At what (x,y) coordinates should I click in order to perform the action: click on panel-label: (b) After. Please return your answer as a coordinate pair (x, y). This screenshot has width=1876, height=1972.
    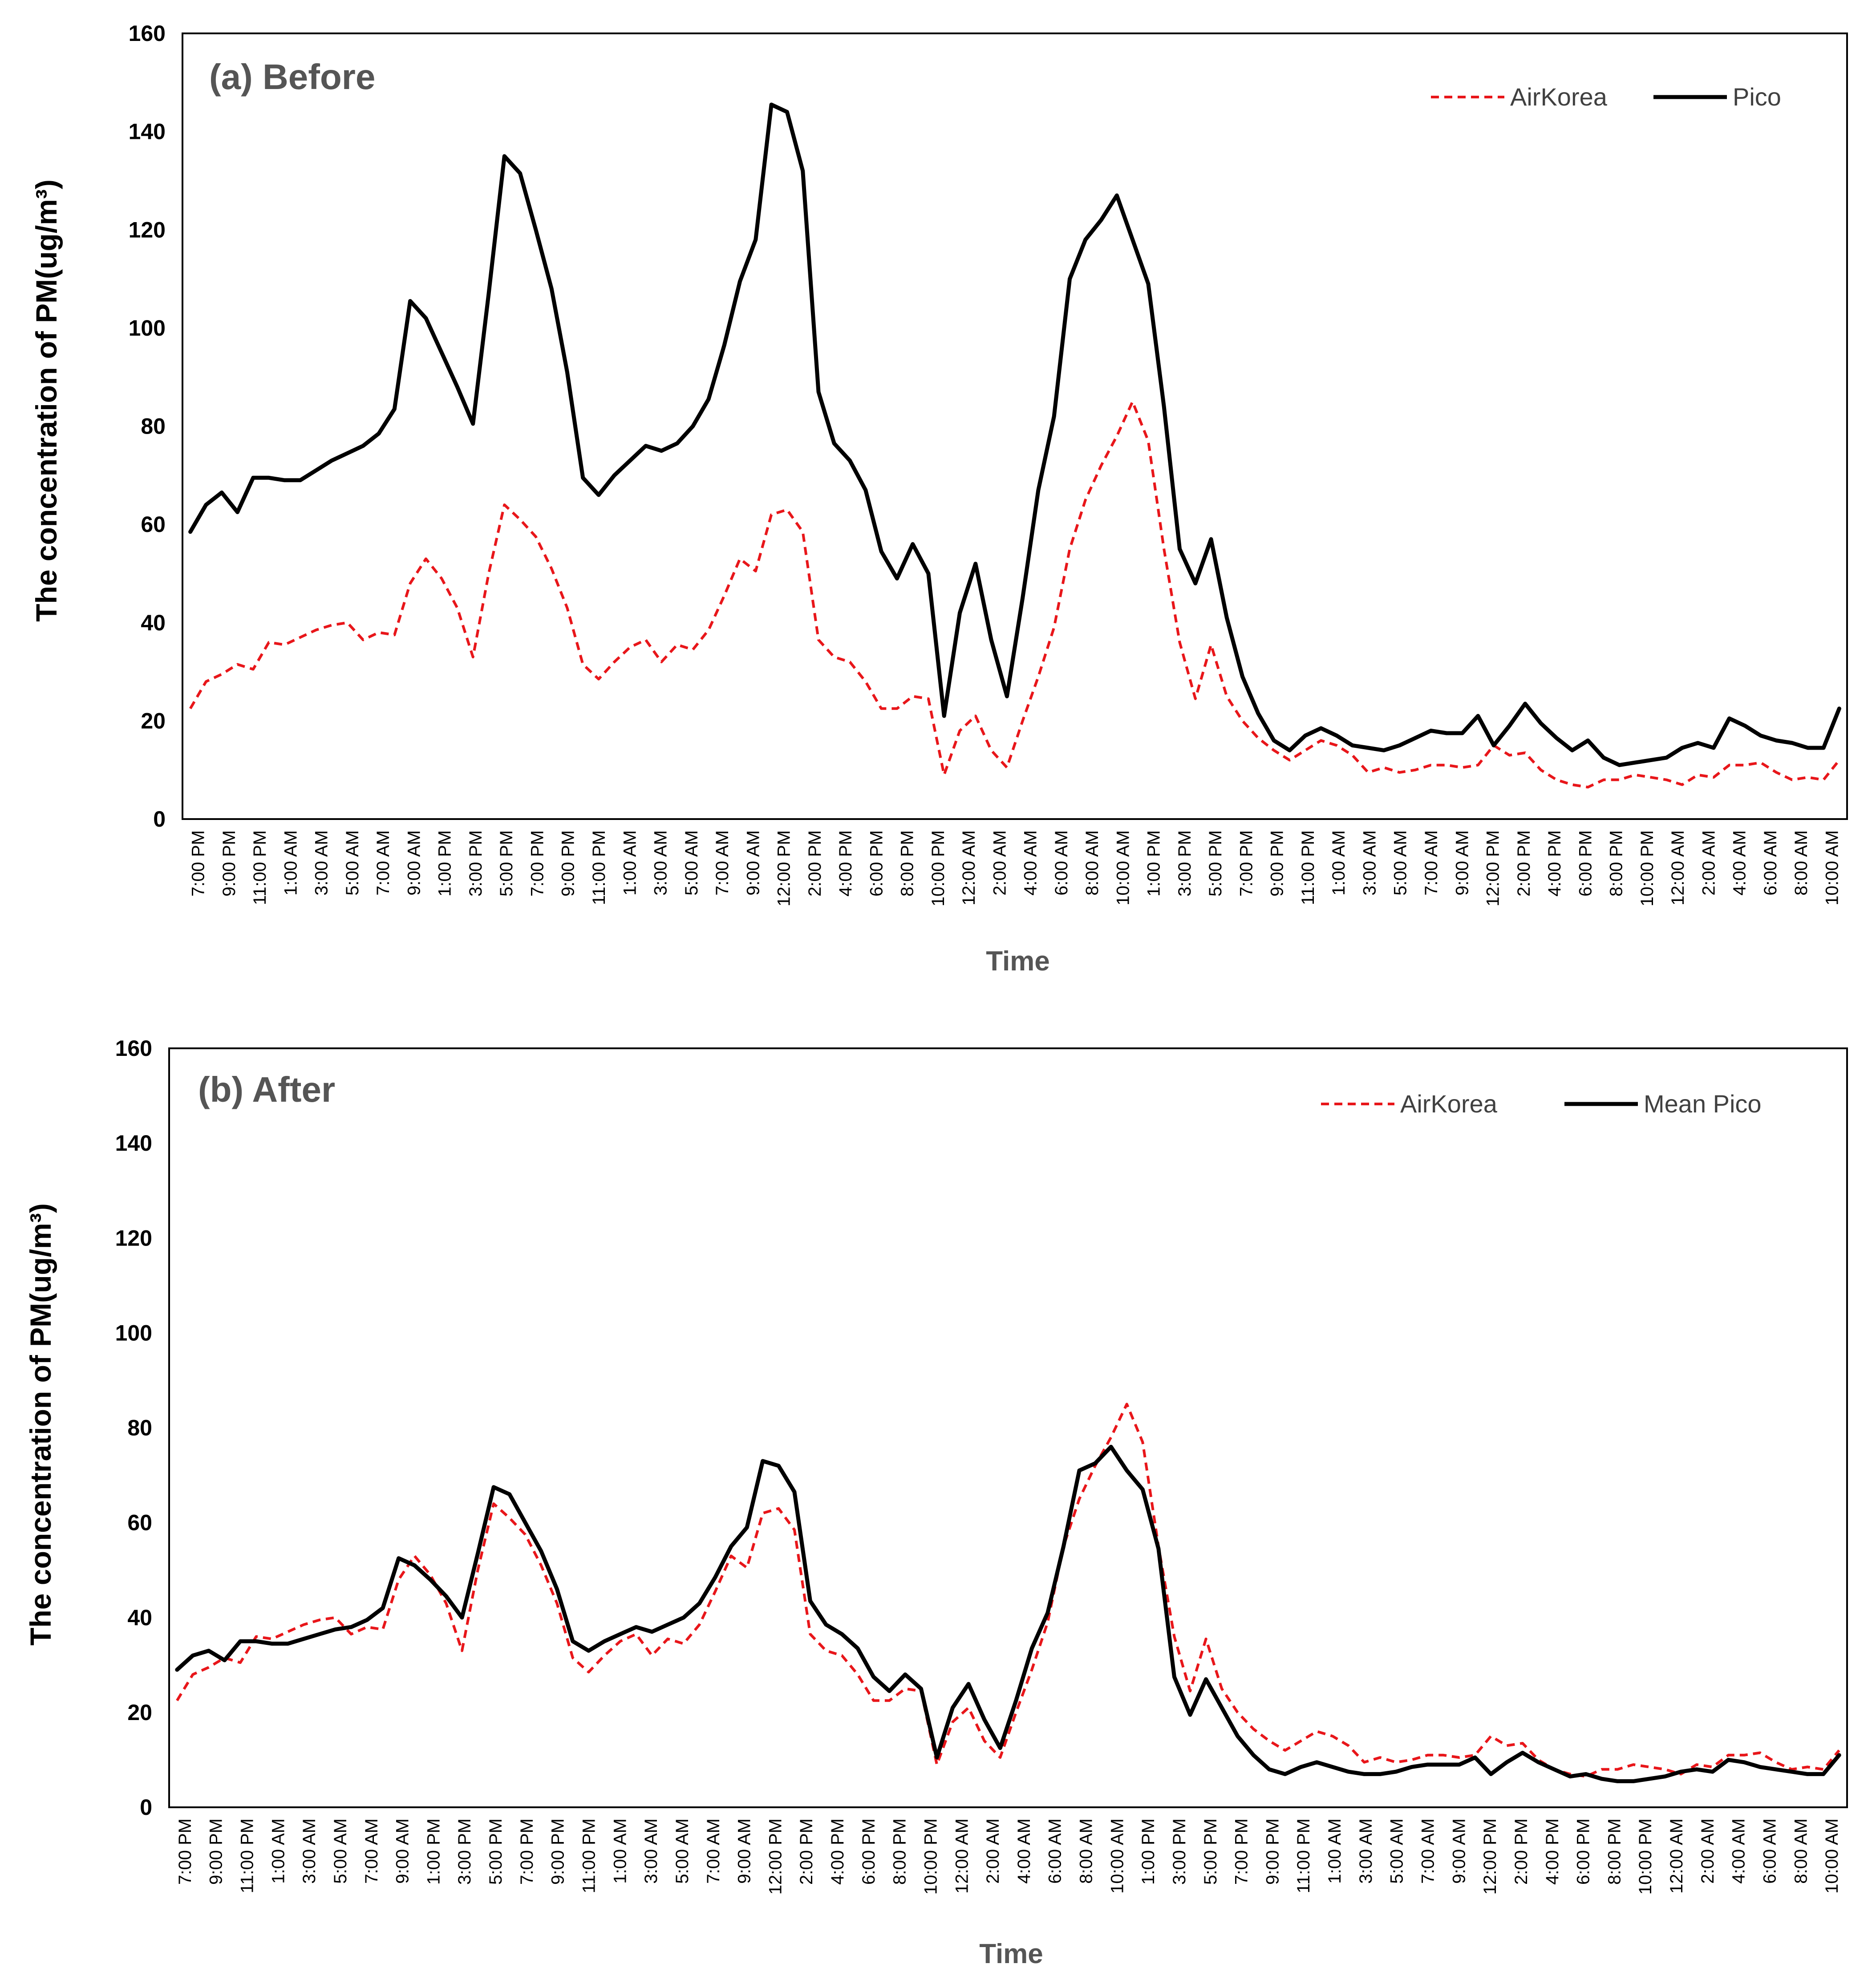
    Looking at the image, I should click on (266, 1090).